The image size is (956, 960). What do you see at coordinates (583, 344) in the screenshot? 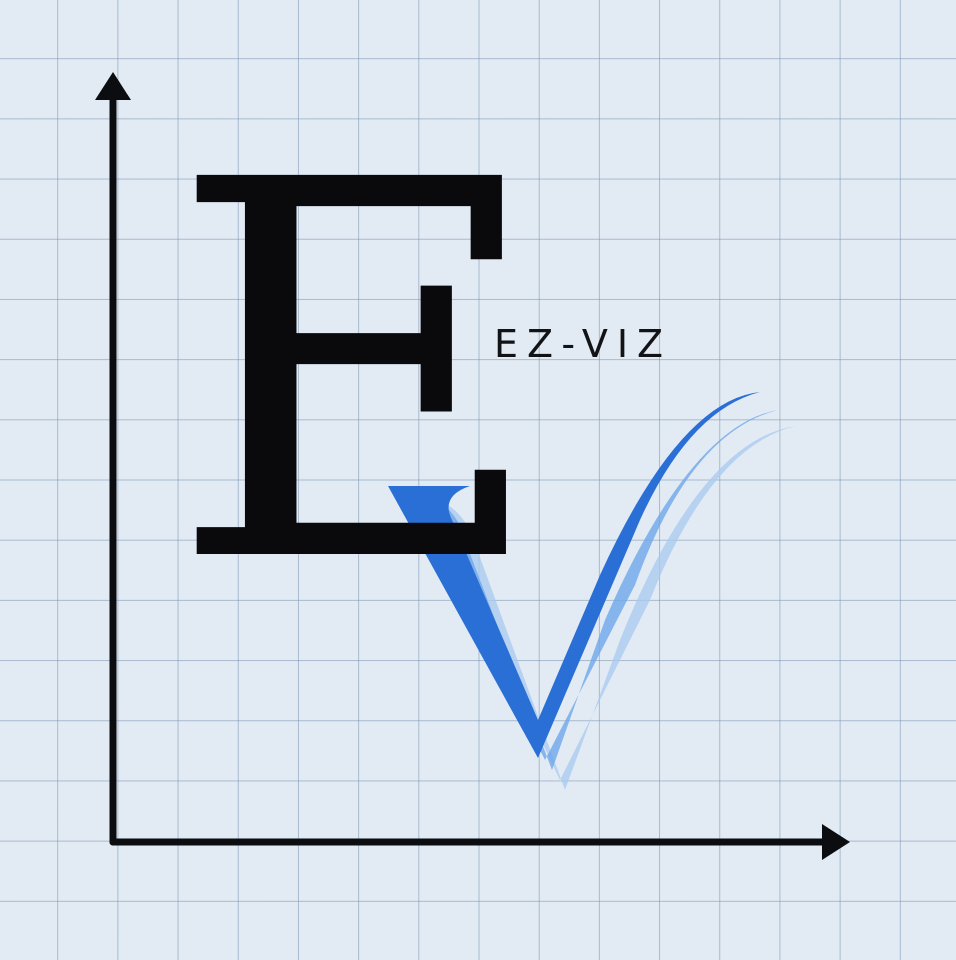
I see `wordmark-text: EZ-VIZ` at bounding box center [583, 344].